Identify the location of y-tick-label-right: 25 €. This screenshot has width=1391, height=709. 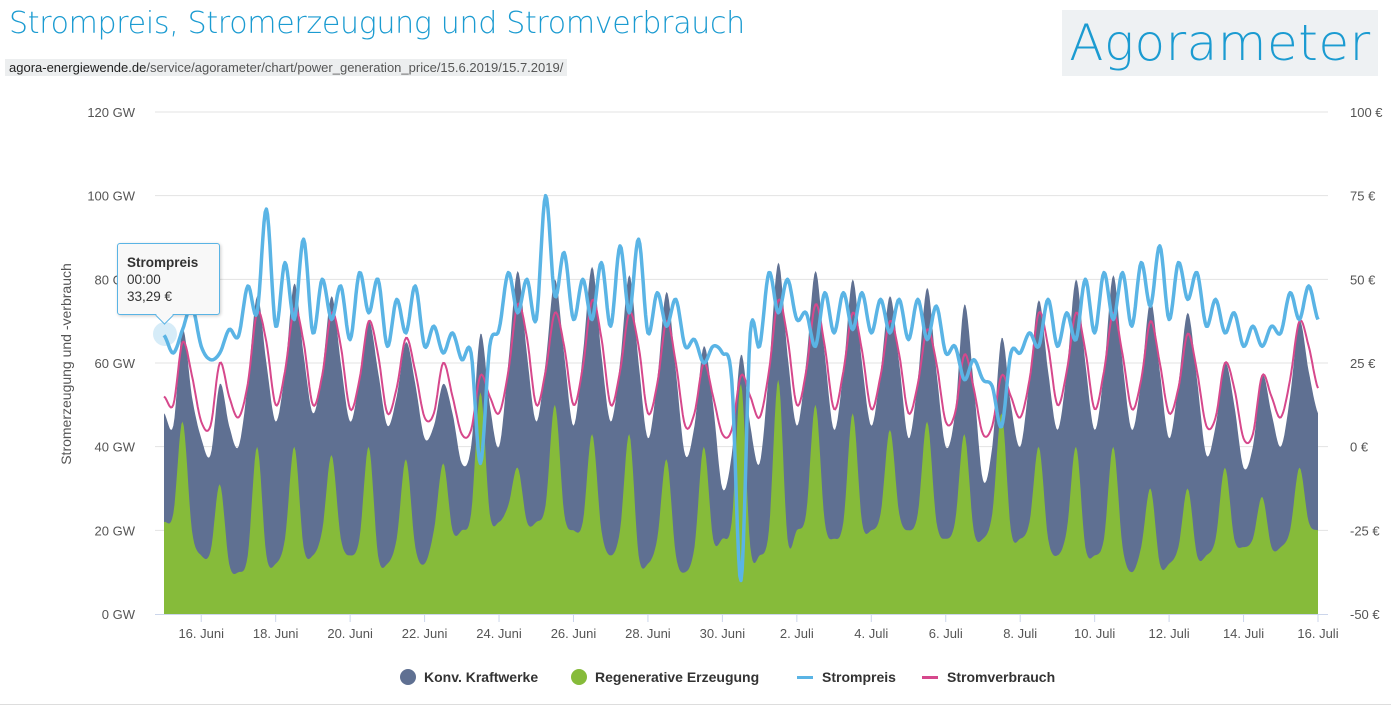
(1363, 363).